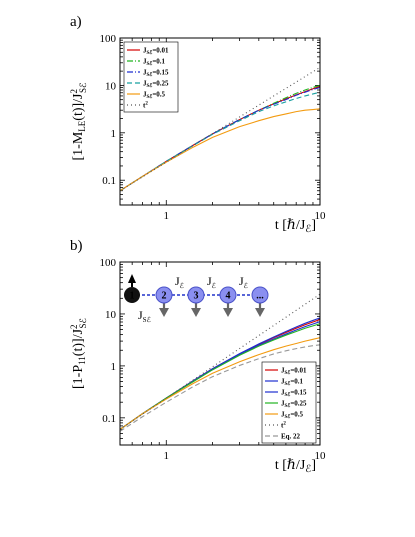 This screenshot has width=415, height=537. What do you see at coordinates (78, 353) in the screenshot?
I see `y-axis-label: [1-P11(t)]/J2Sℰ` at bounding box center [78, 353].